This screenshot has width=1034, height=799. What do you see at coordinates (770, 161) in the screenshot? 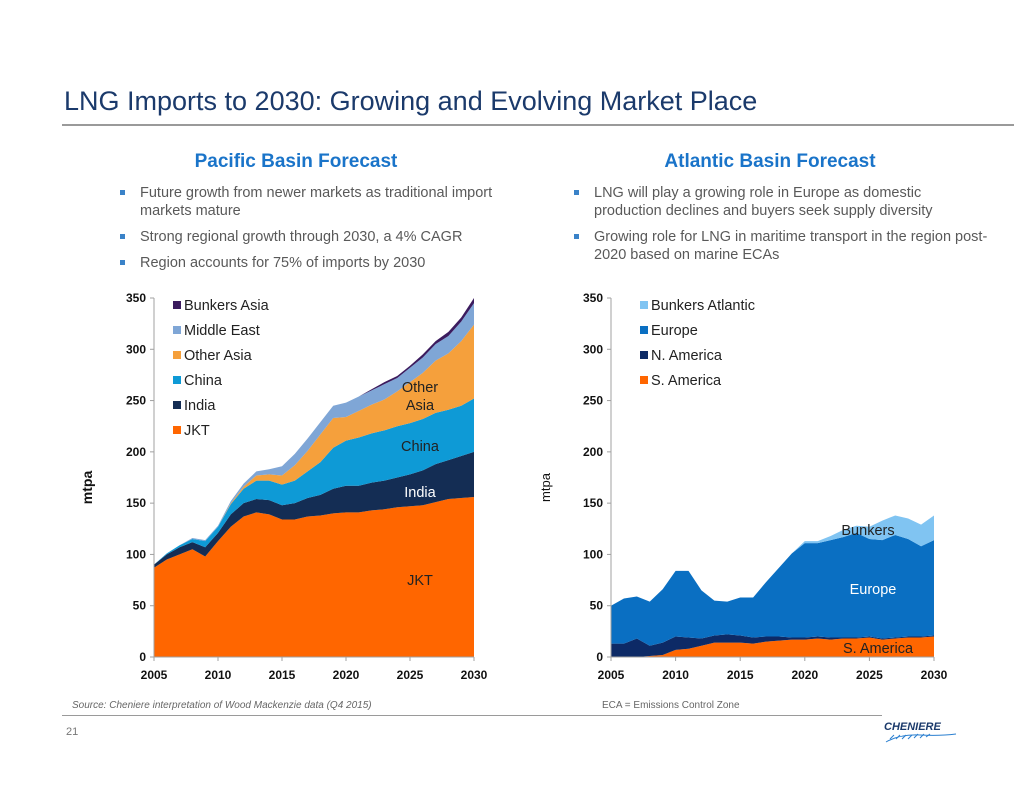
I see `atlantic-heading: Atlantic Basin Forecast` at bounding box center [770, 161].